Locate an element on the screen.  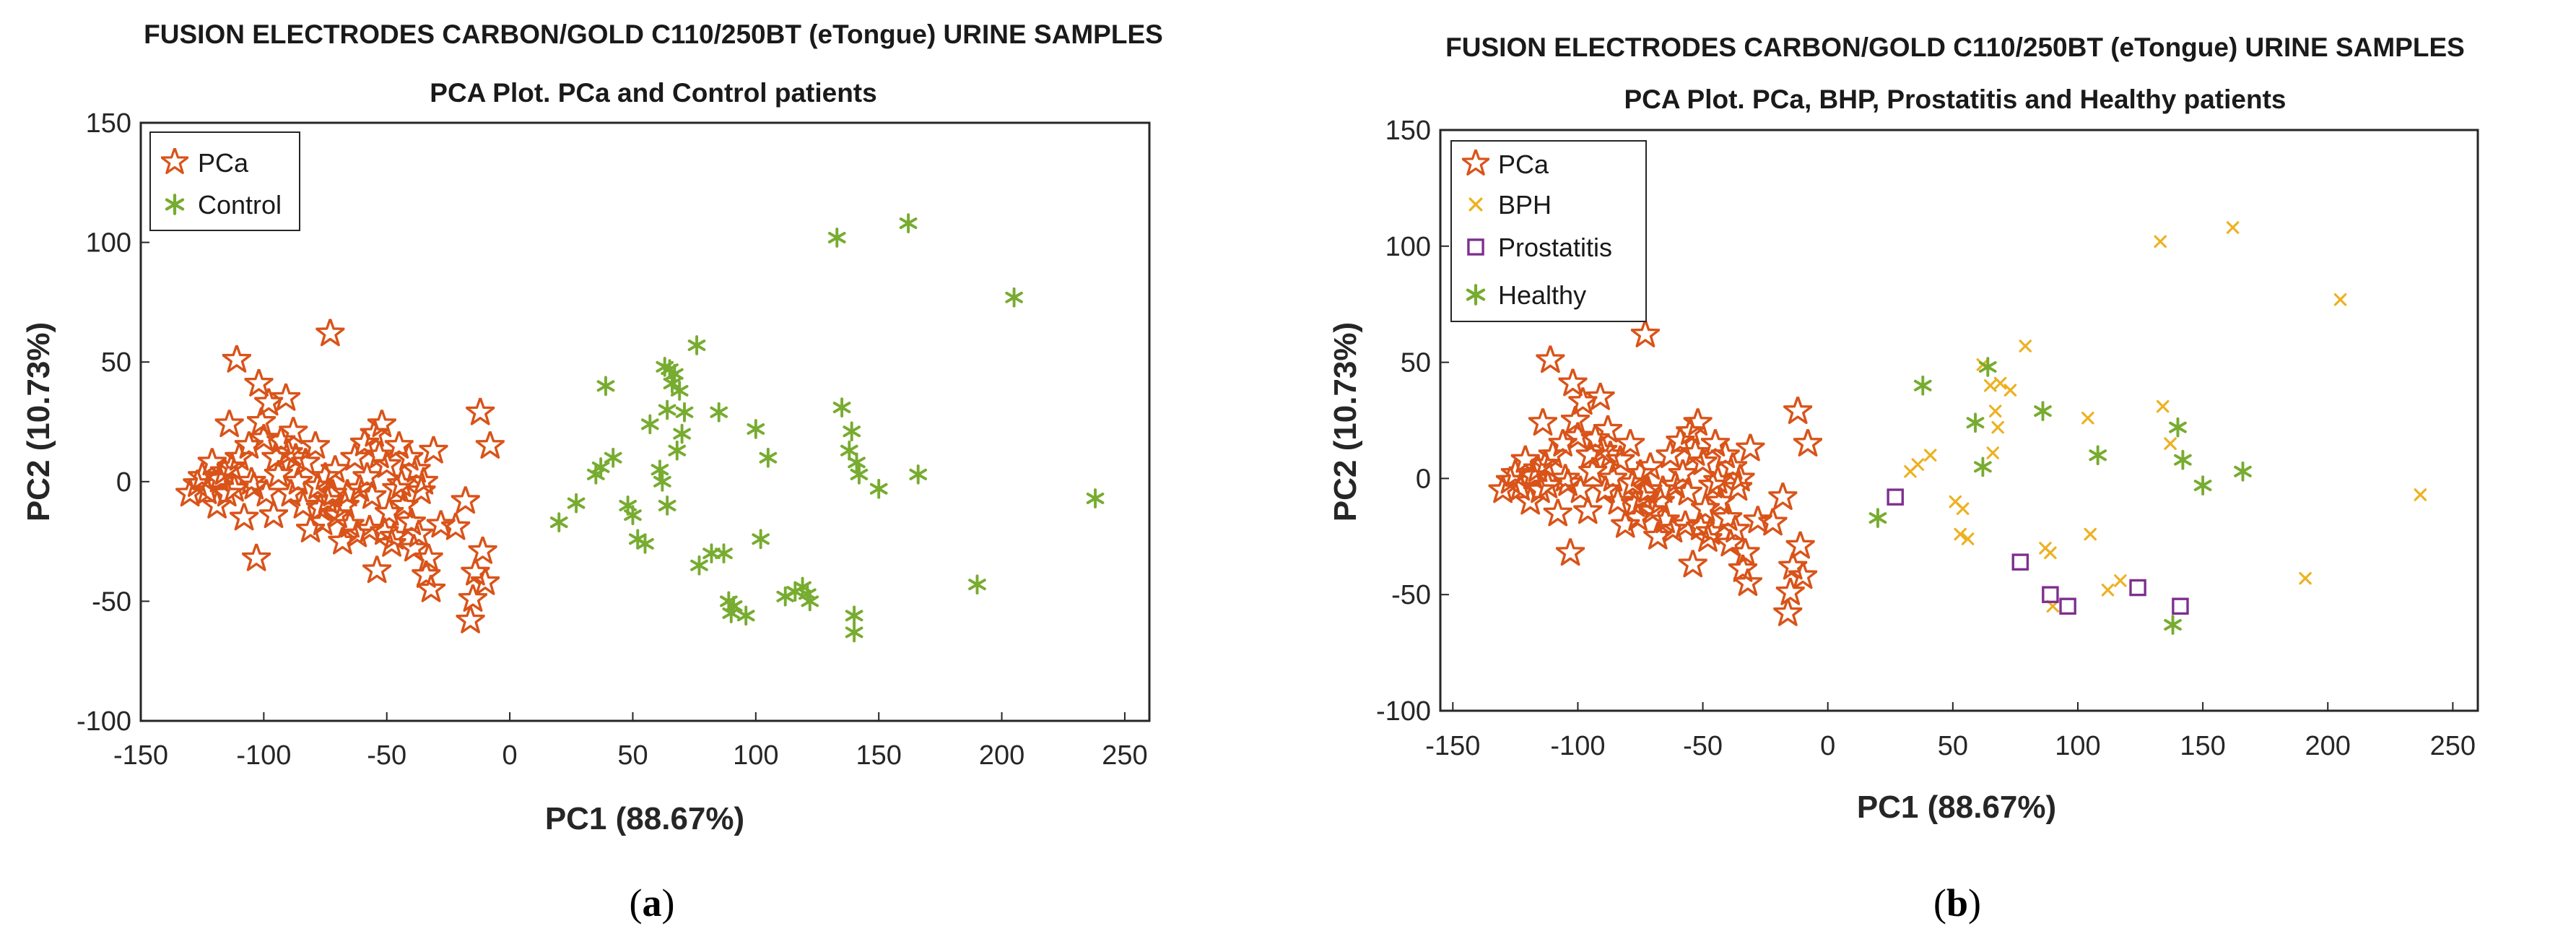
chart-b-y-ticks: -100 -50 0 50 100 150 is located at coordinates (1412, 421).